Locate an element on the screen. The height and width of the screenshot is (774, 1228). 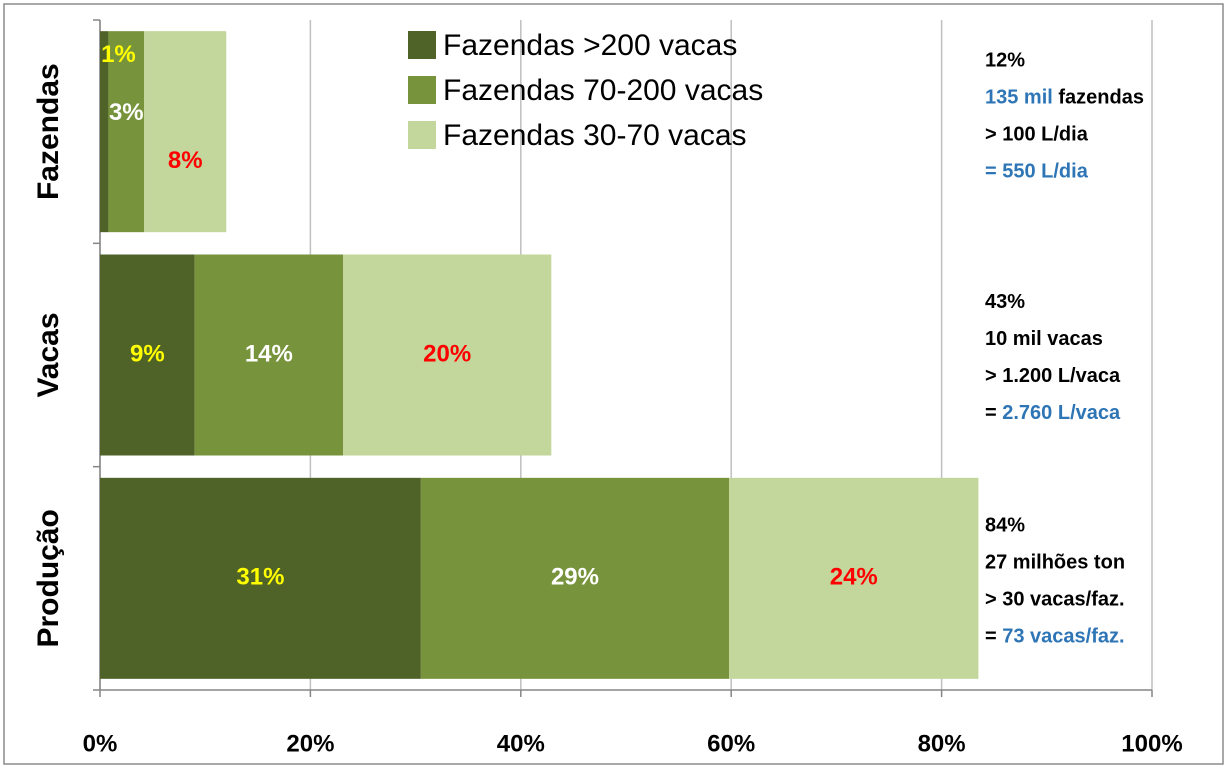
annotation-part: 43% is located at coordinates (1005, 302).